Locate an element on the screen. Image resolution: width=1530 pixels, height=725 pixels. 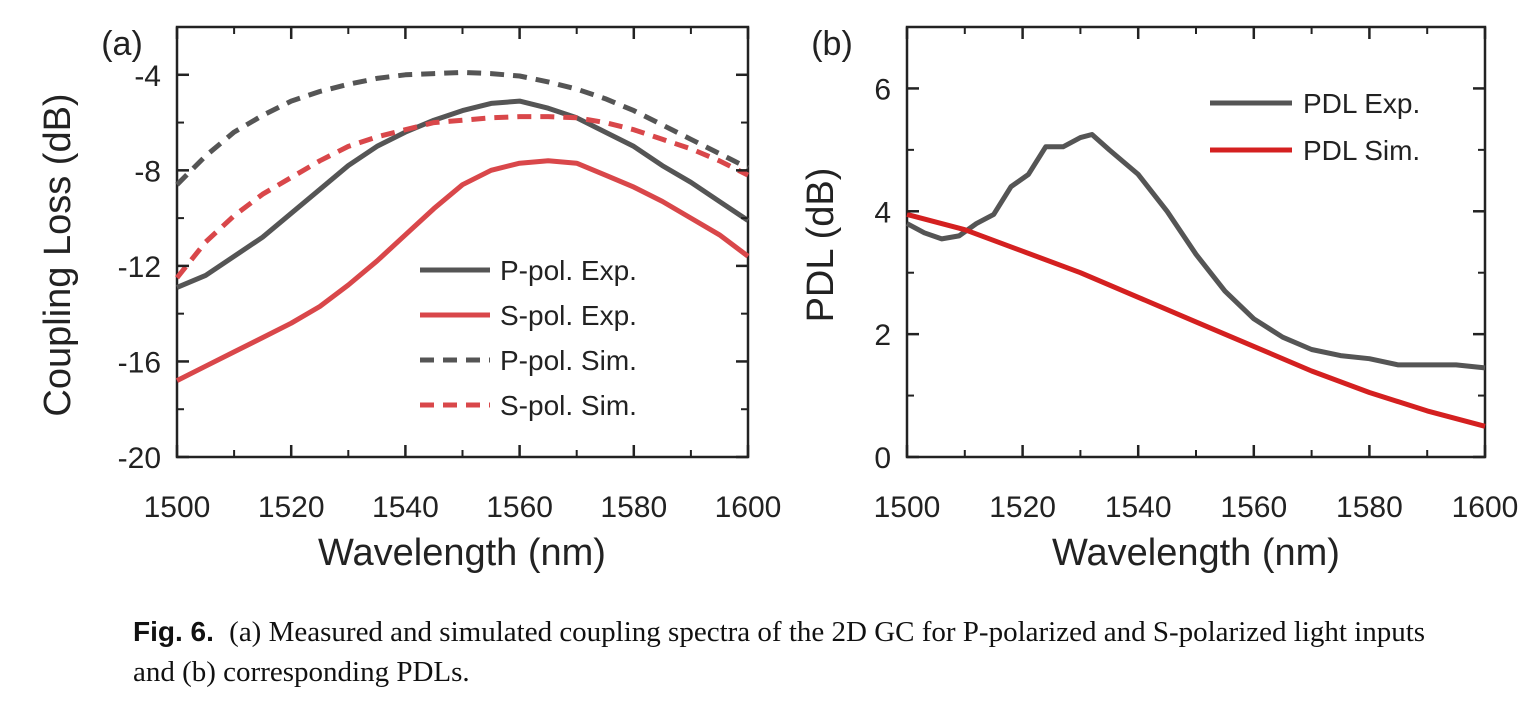
caption-label: Fig. 6. is located at coordinates (173, 631).